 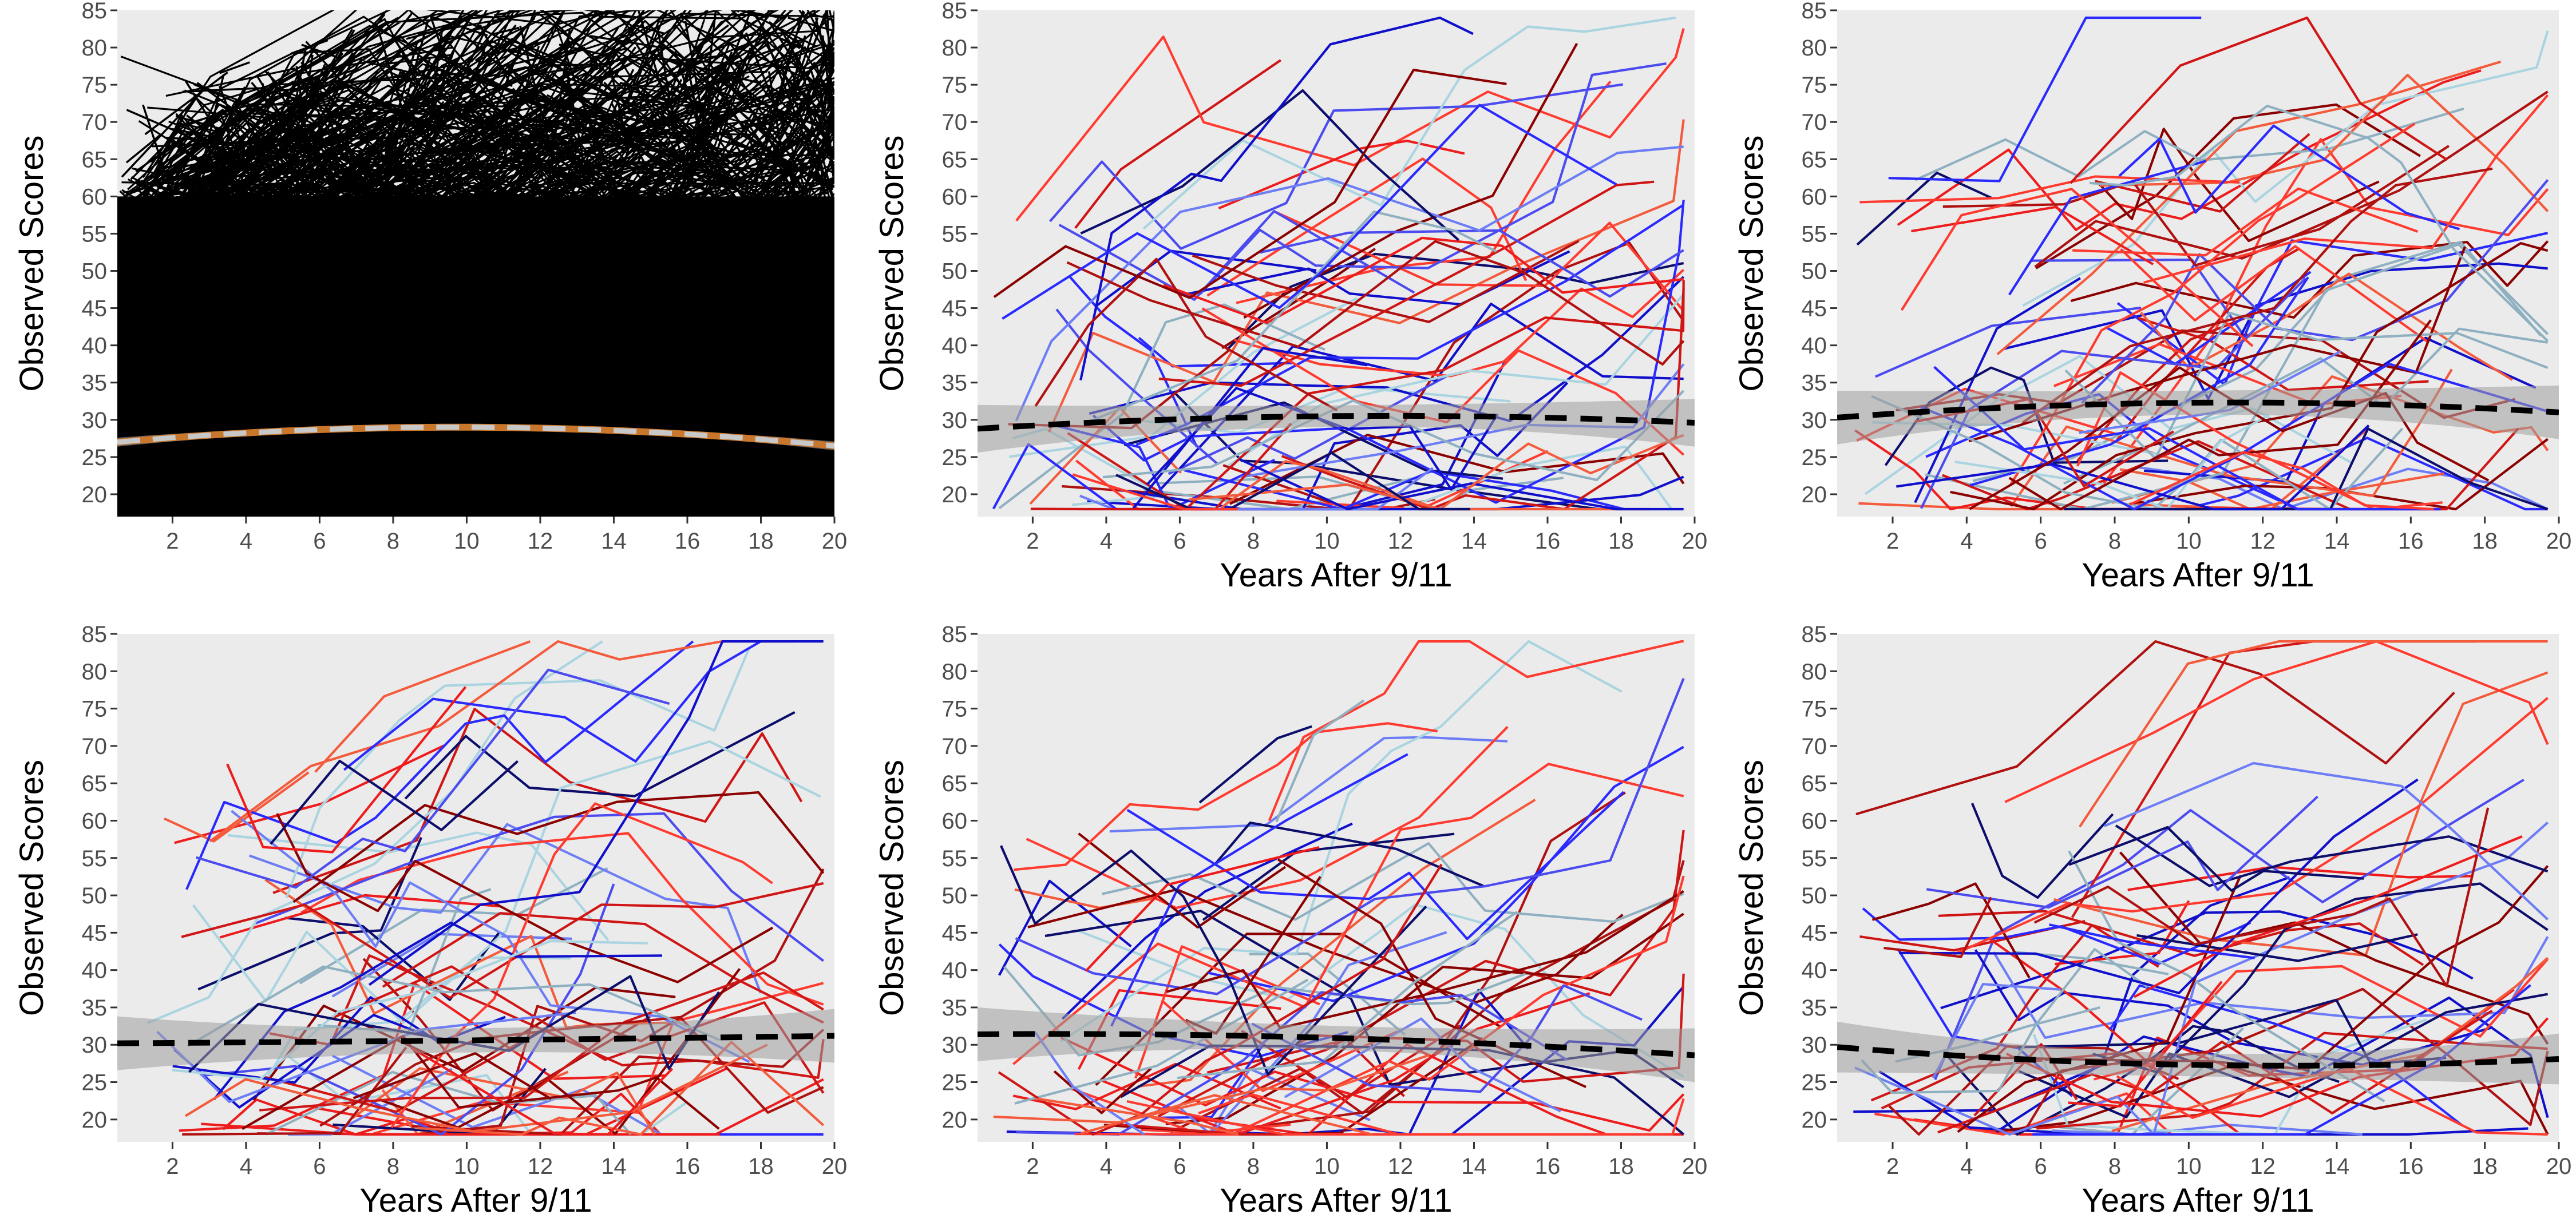 What do you see at coordinates (95, 457) in the screenshot?
I see `y-tick-label: 25` at bounding box center [95, 457].